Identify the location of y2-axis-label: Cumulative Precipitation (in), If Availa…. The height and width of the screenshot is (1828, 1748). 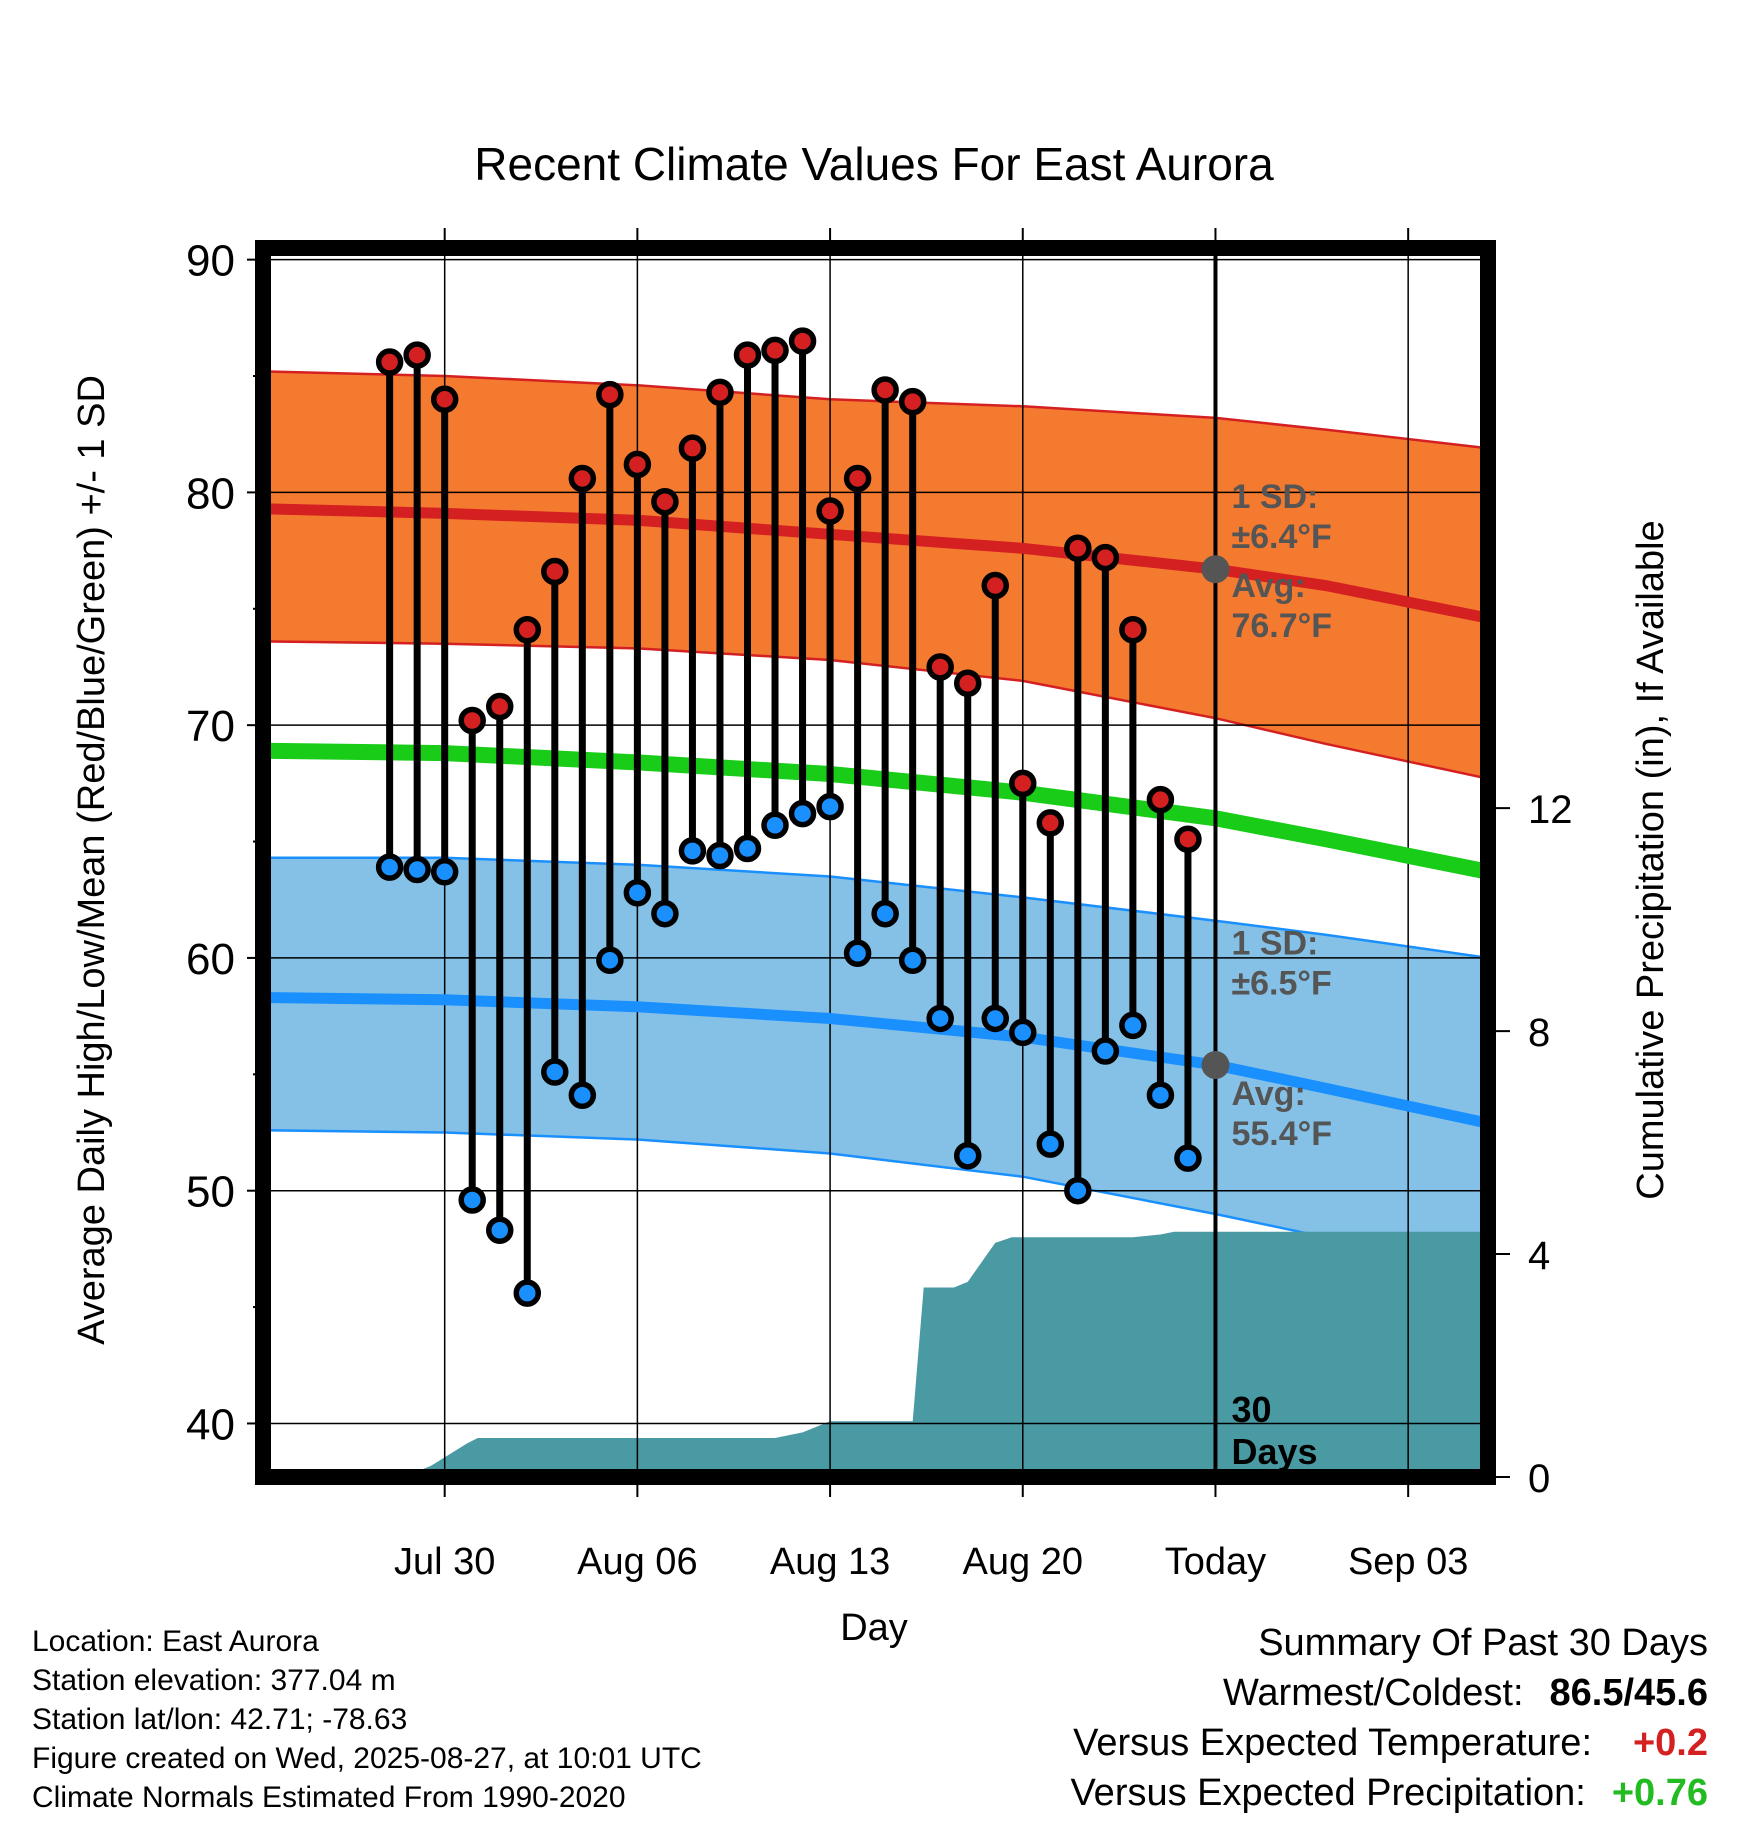
(1651, 859).